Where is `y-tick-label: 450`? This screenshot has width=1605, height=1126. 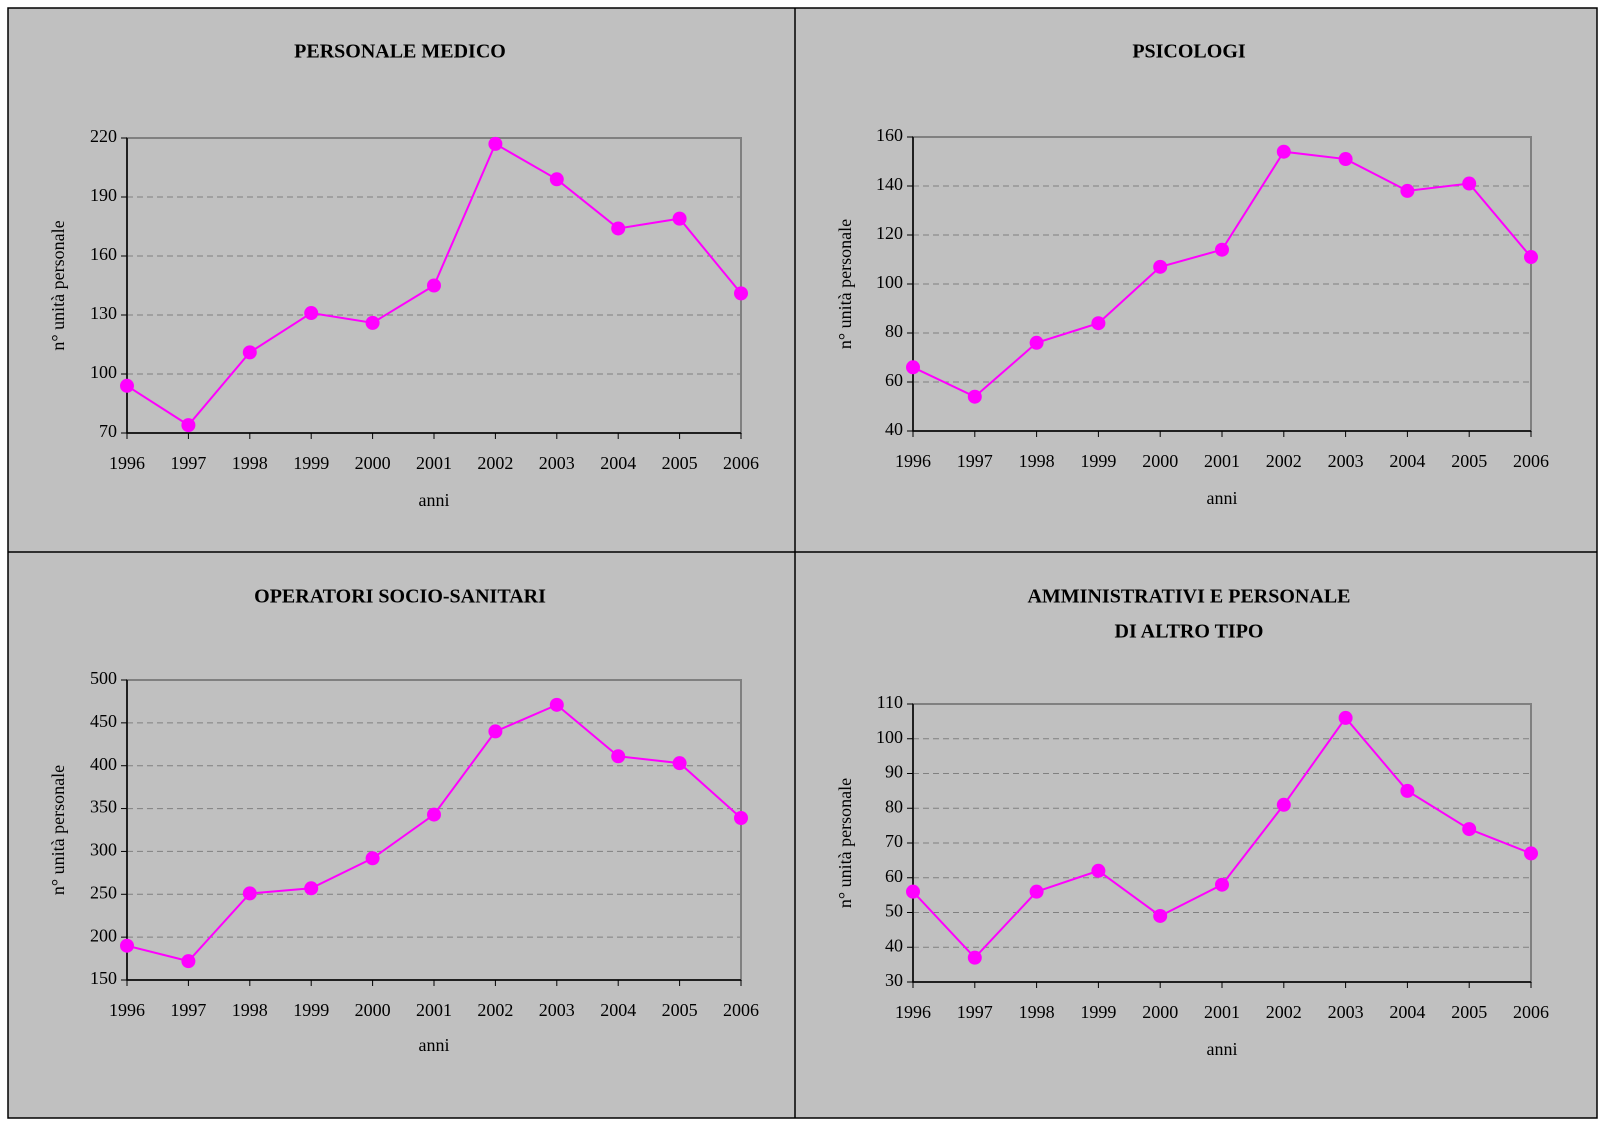 y-tick-label: 450 is located at coordinates (103, 721).